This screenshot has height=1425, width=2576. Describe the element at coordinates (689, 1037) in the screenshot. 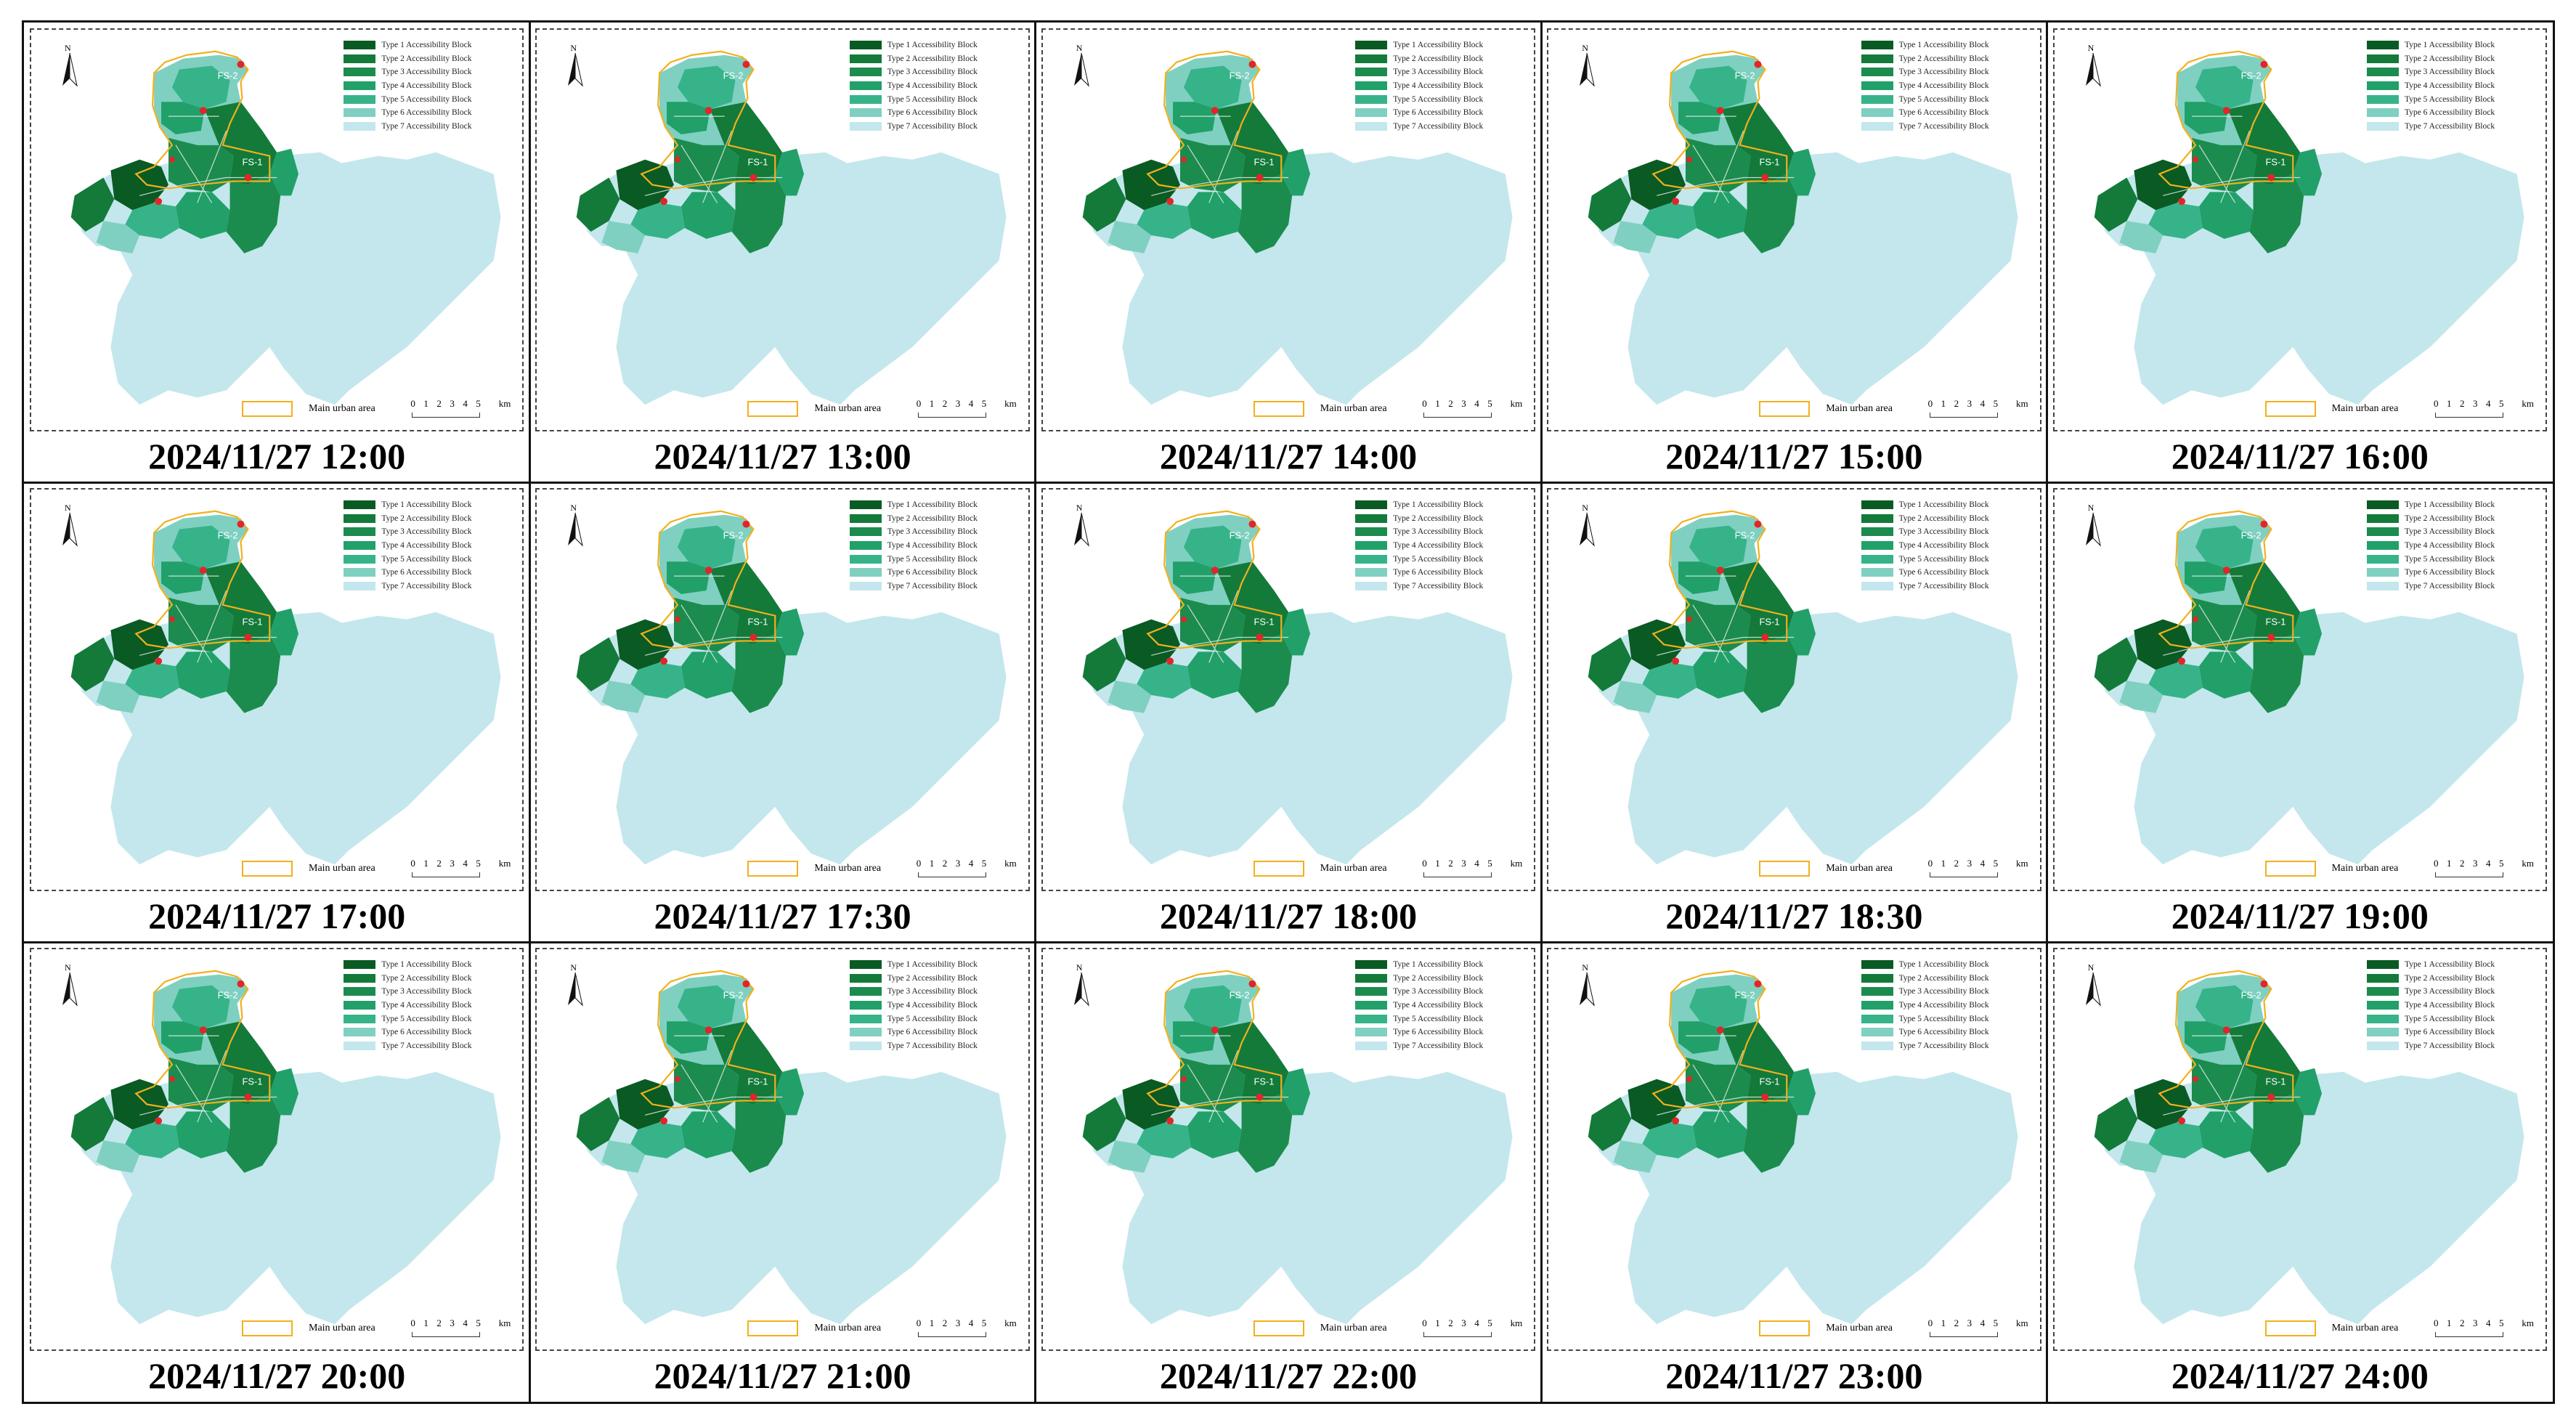

I see `region-type4c` at that location.